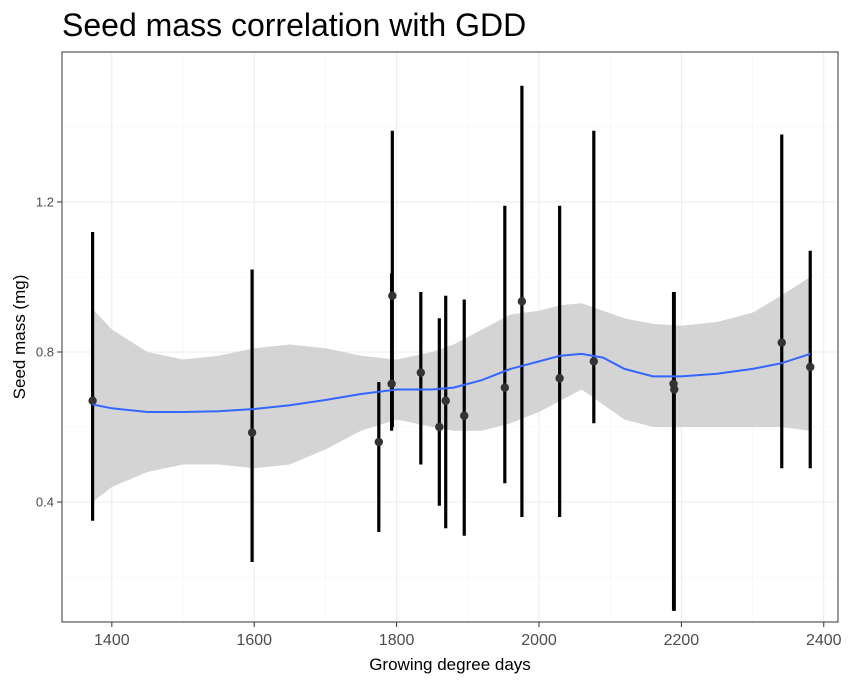 The height and width of the screenshot is (683, 849). I want to click on y-tick-label: 1.2, so click(45, 202).